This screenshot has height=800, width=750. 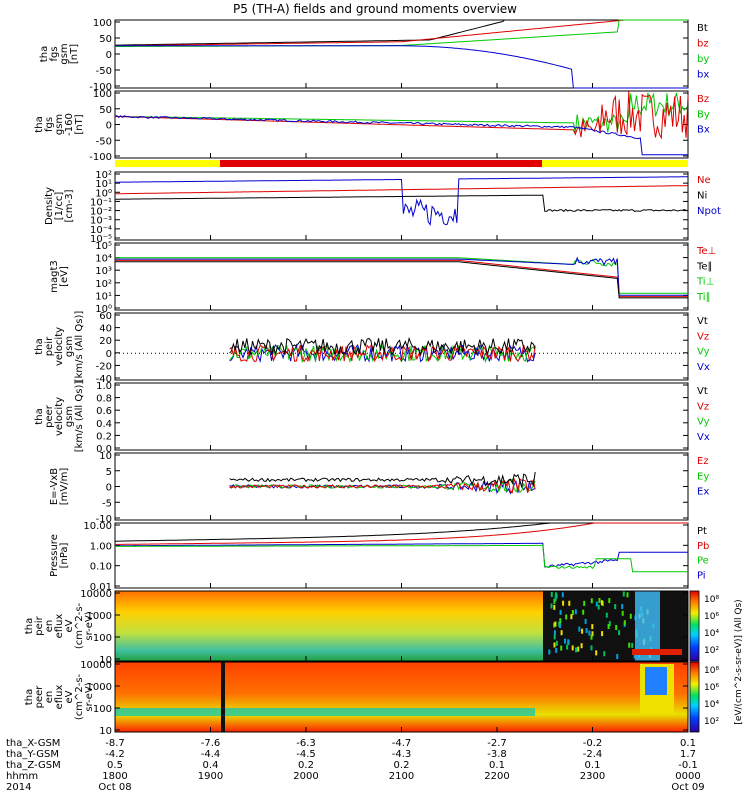 What do you see at coordinates (703, 130) in the screenshot?
I see `legend-entry: Bx` at bounding box center [703, 130].